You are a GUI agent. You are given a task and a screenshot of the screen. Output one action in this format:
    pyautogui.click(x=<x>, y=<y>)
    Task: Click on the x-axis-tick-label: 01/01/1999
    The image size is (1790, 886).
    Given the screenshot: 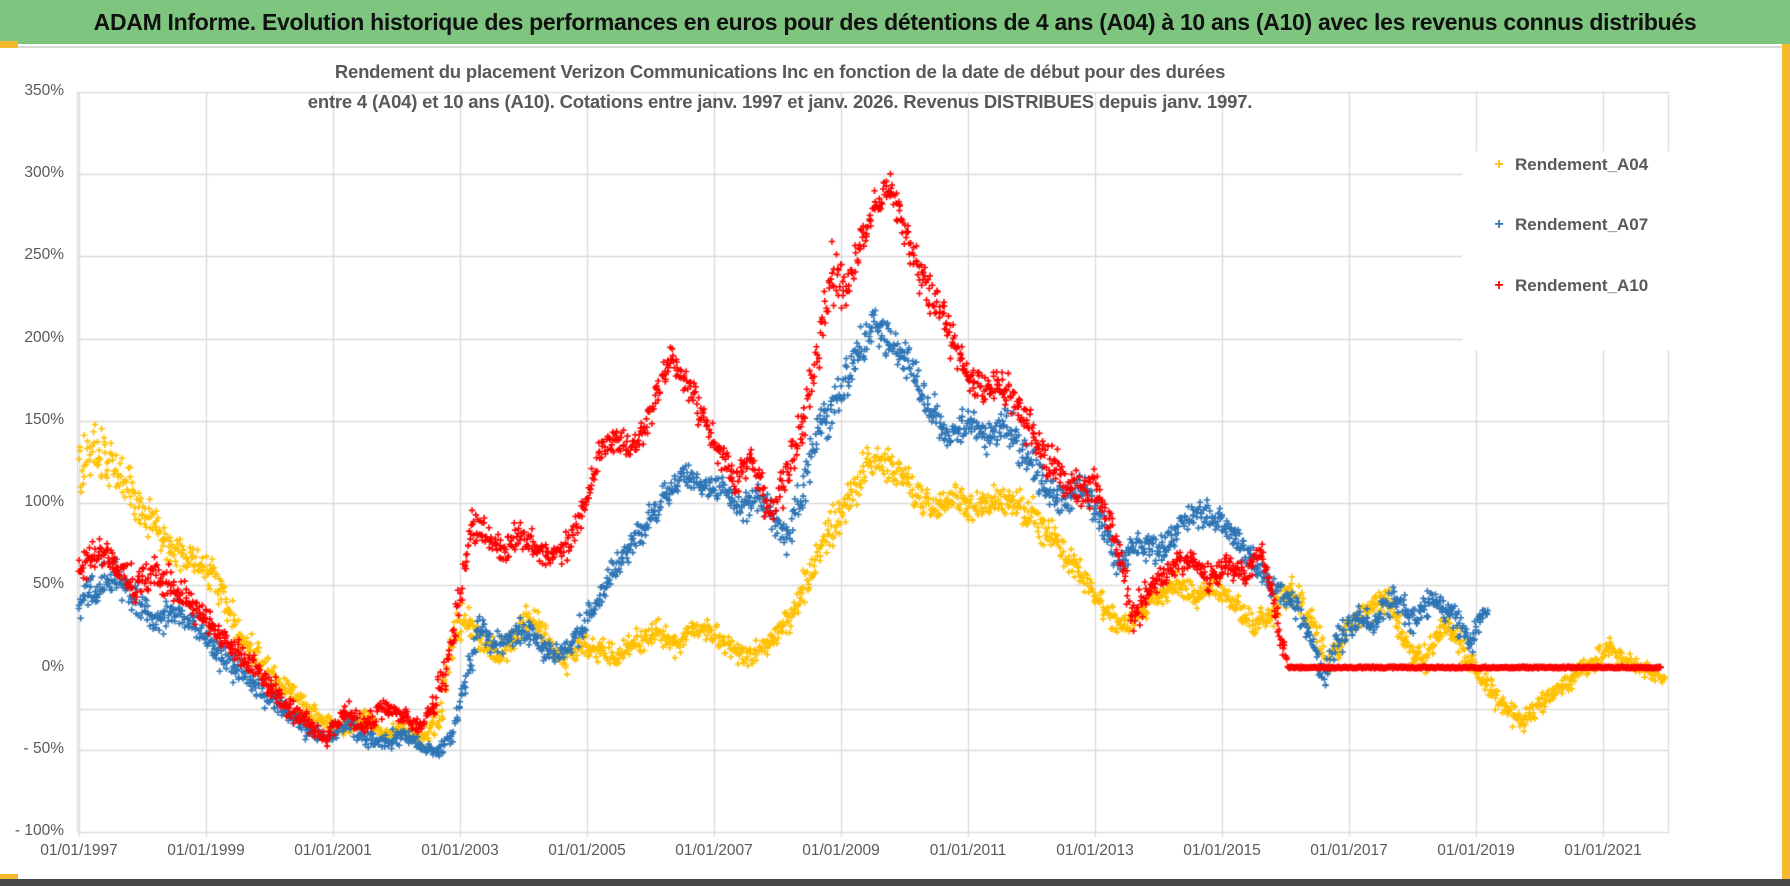 What is the action you would take?
    pyautogui.click(x=206, y=850)
    